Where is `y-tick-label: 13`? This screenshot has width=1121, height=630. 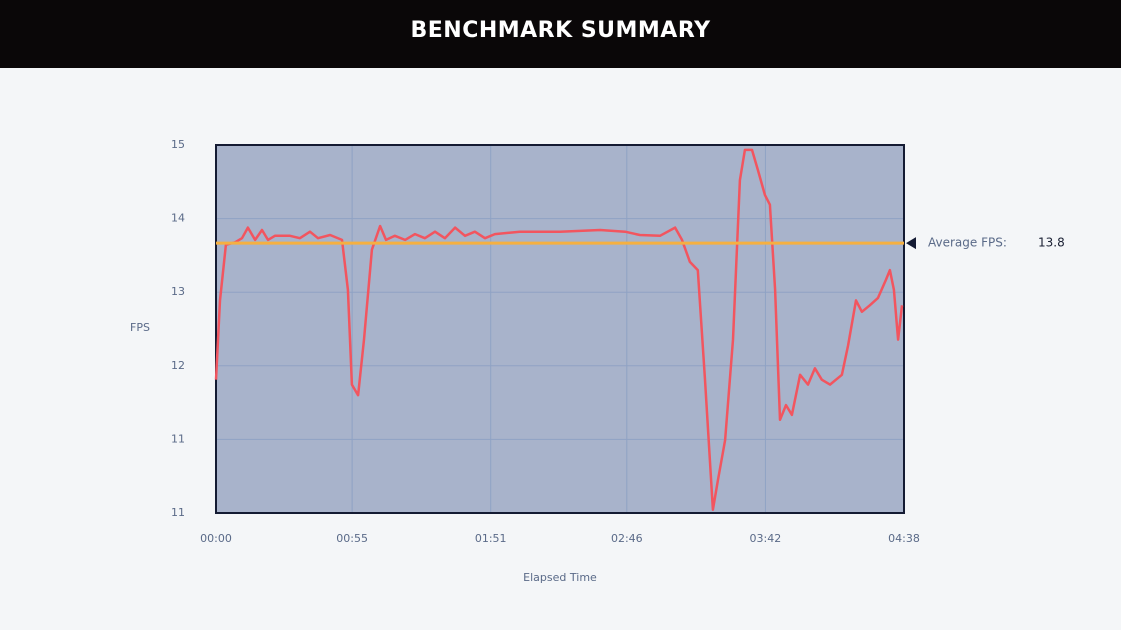
y-tick-label: 13 is located at coordinates (178, 291).